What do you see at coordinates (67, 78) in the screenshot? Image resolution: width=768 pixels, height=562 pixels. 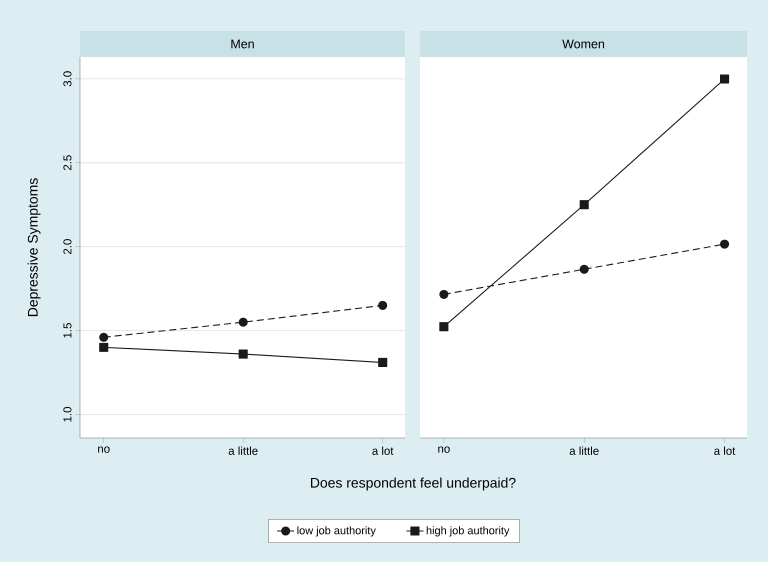 I see `y-tick-label: 3.0` at bounding box center [67, 78].